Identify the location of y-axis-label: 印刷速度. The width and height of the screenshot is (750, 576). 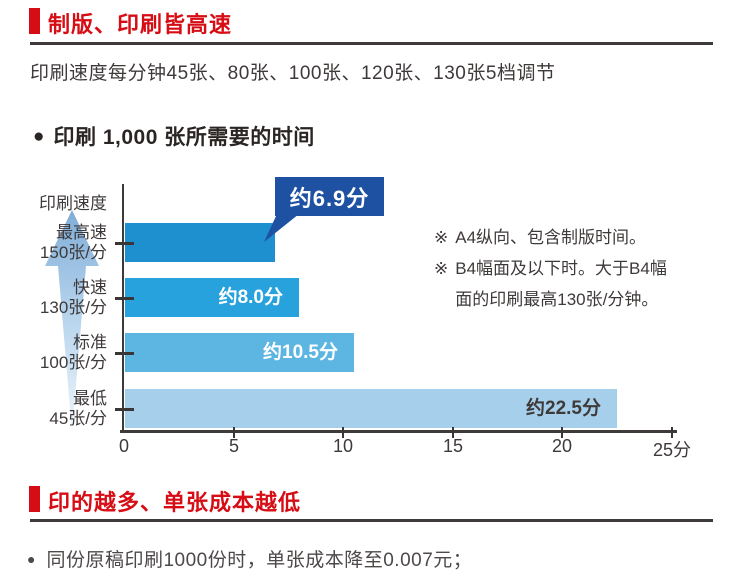
(73, 203).